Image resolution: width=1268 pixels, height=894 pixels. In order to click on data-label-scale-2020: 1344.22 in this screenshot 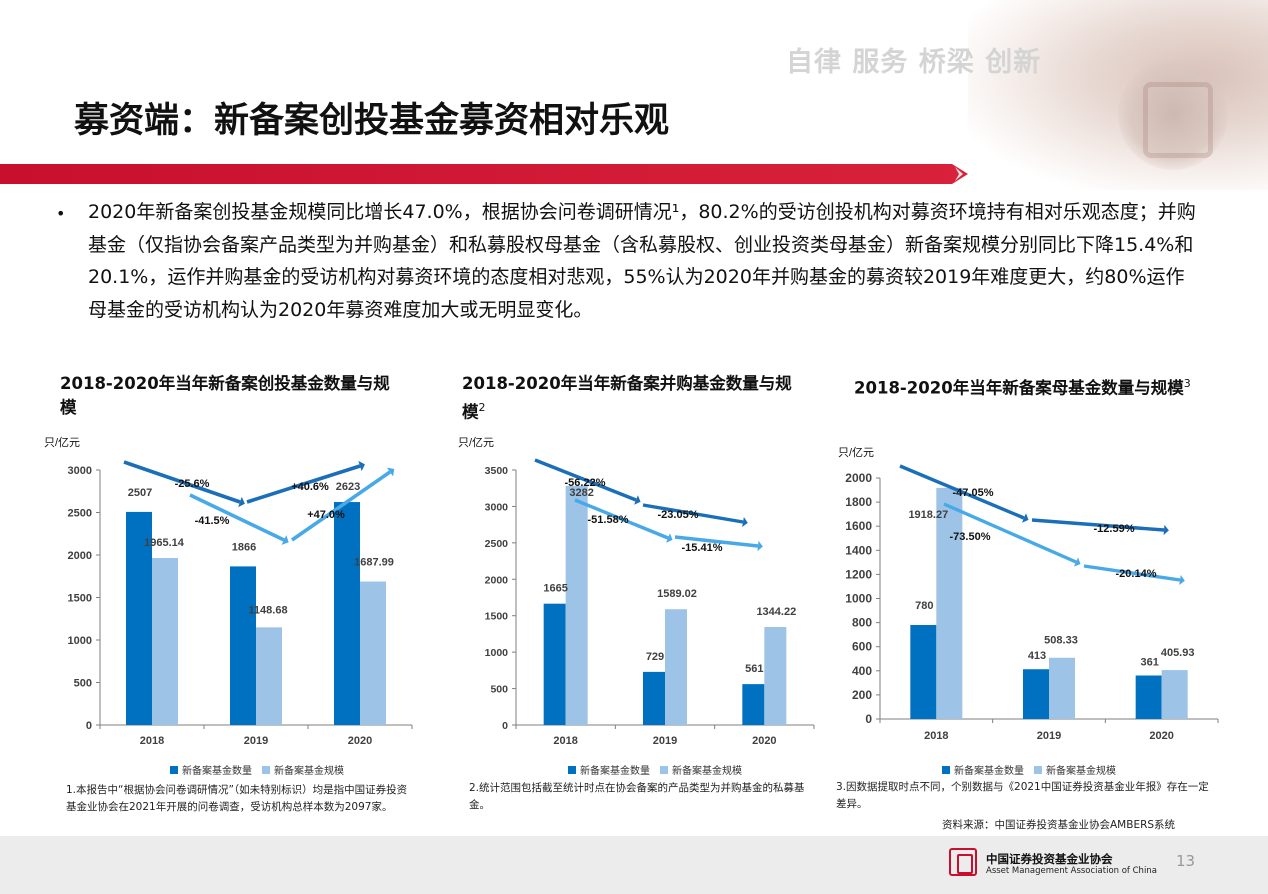, I will do `click(776, 612)`.